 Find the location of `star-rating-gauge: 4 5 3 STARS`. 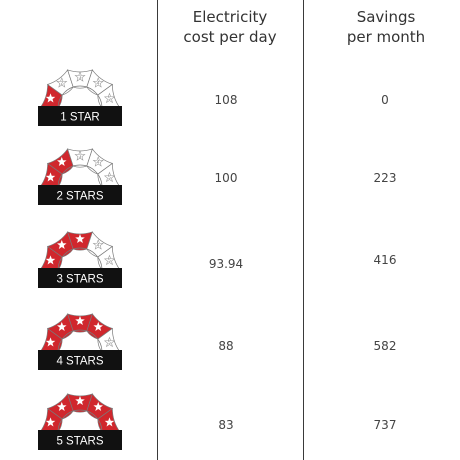

star-rating-gauge: 4 5 3 STARS is located at coordinates (80, 259).